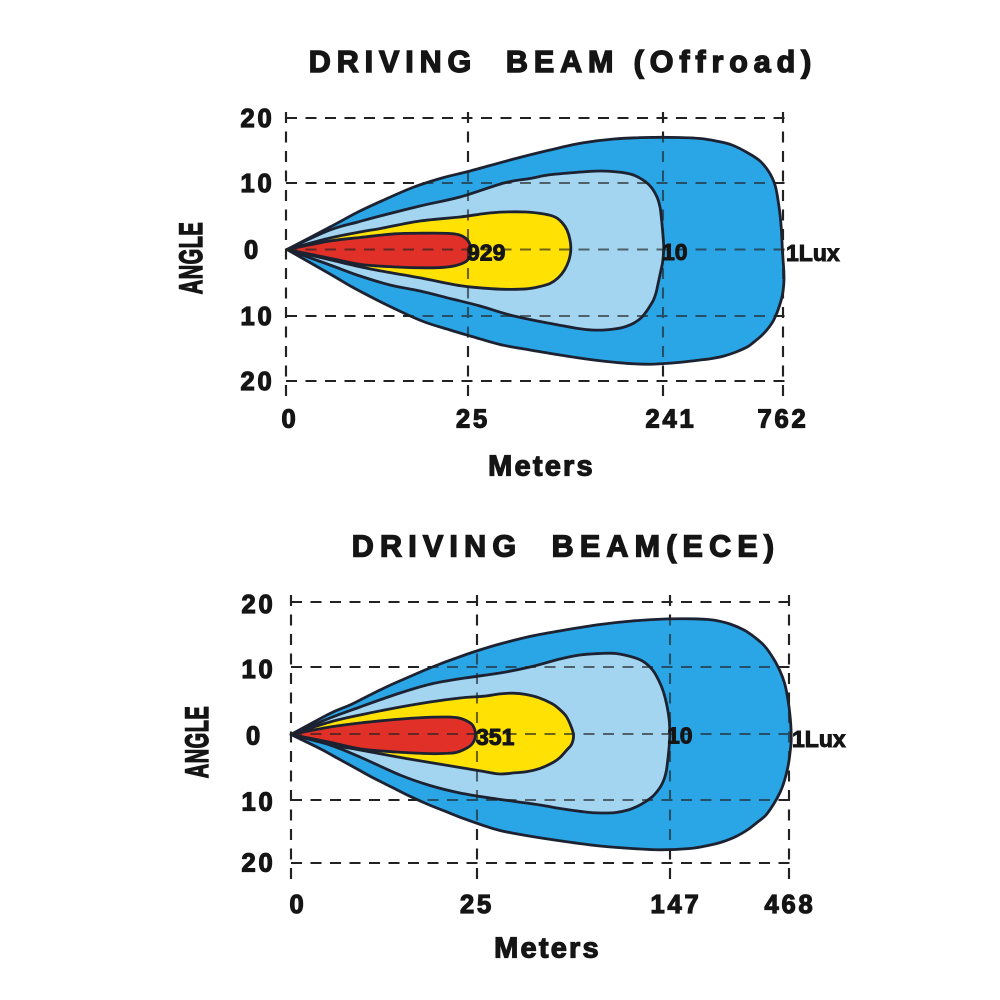 The width and height of the screenshot is (1000, 1000). Describe the element at coordinates (486, 253) in the screenshot. I see `svg-text: 929` at that location.